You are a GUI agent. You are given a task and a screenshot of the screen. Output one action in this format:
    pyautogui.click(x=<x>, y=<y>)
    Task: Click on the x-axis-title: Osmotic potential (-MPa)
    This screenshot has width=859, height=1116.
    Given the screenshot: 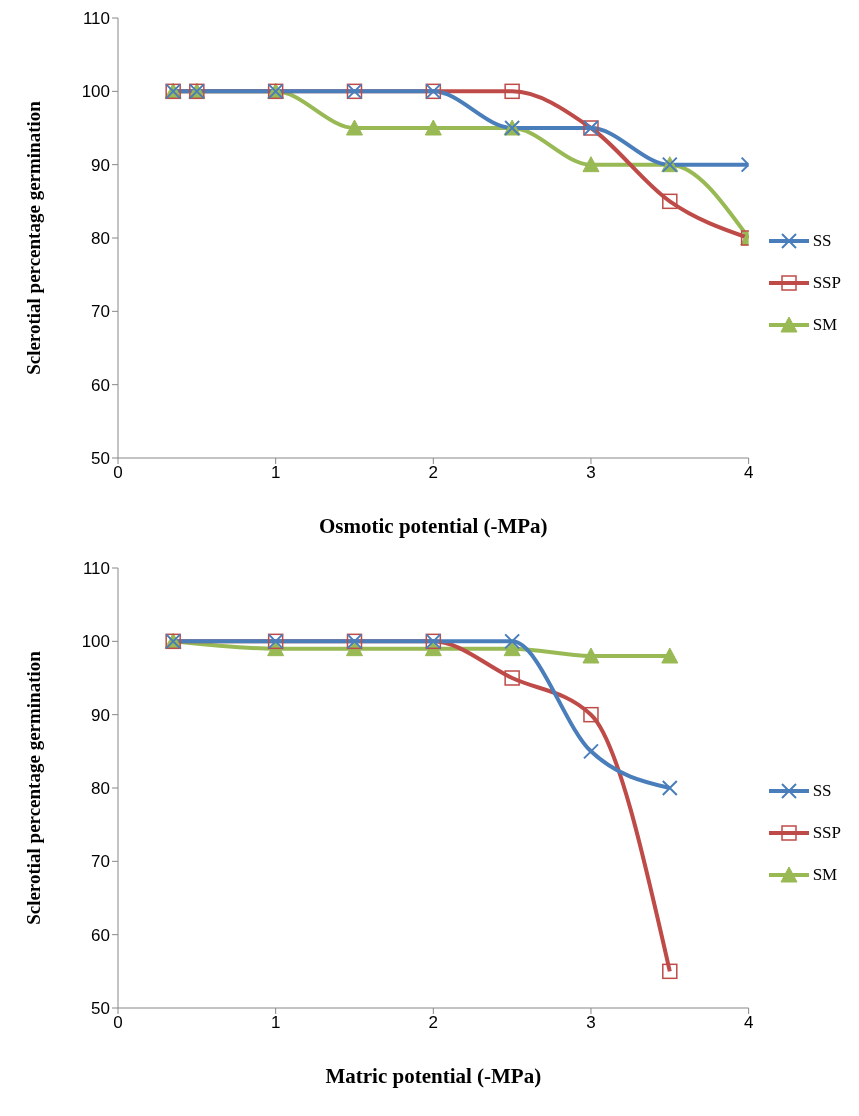 What is the action you would take?
    pyautogui.click(x=433, y=526)
    